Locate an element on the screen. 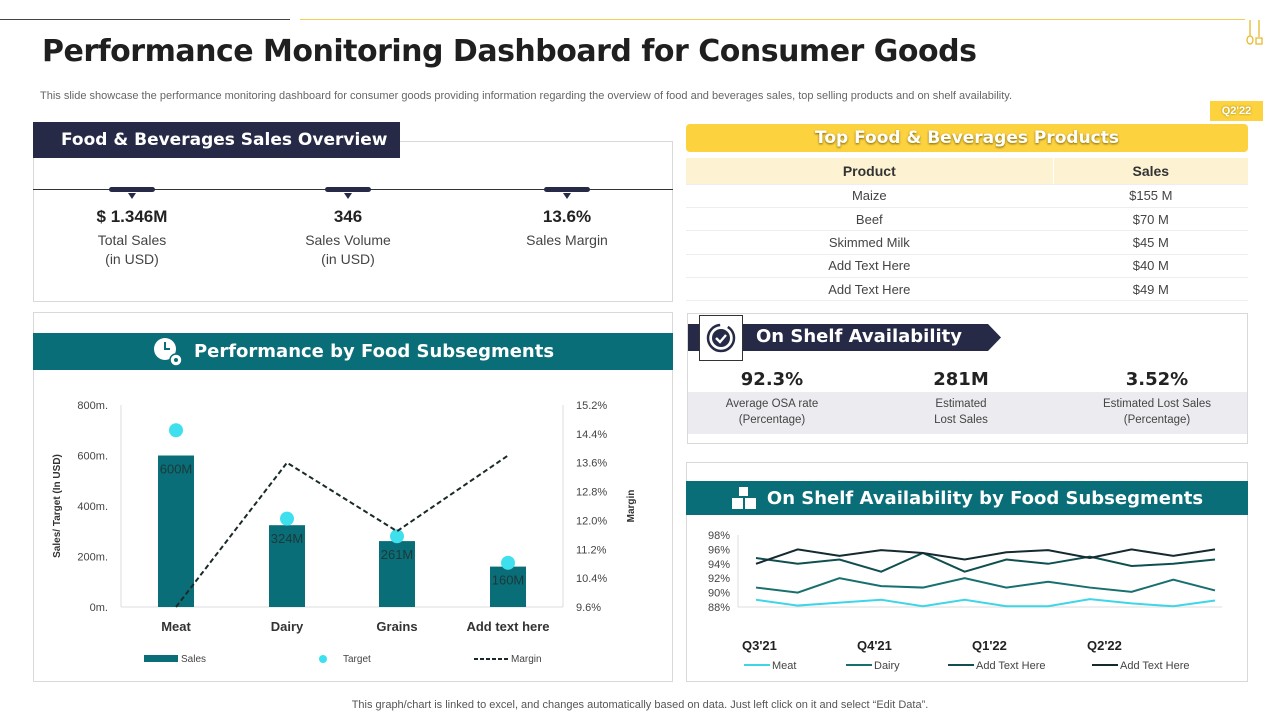 This screenshot has width=1280, height=720. kpi-value: 13.6% is located at coordinates (567, 216).